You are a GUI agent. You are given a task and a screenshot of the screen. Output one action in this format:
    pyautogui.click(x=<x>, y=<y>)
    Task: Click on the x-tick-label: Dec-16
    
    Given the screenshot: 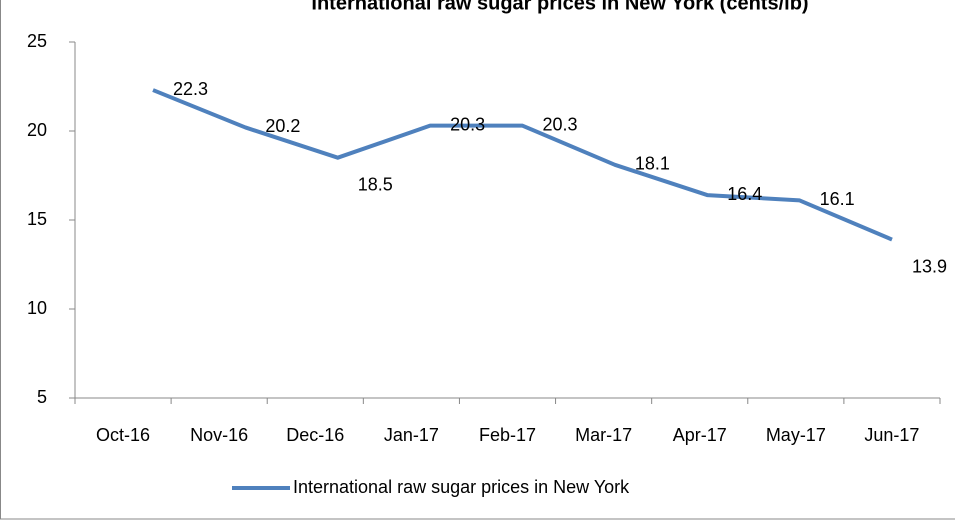 What is the action you would take?
    pyautogui.click(x=315, y=435)
    